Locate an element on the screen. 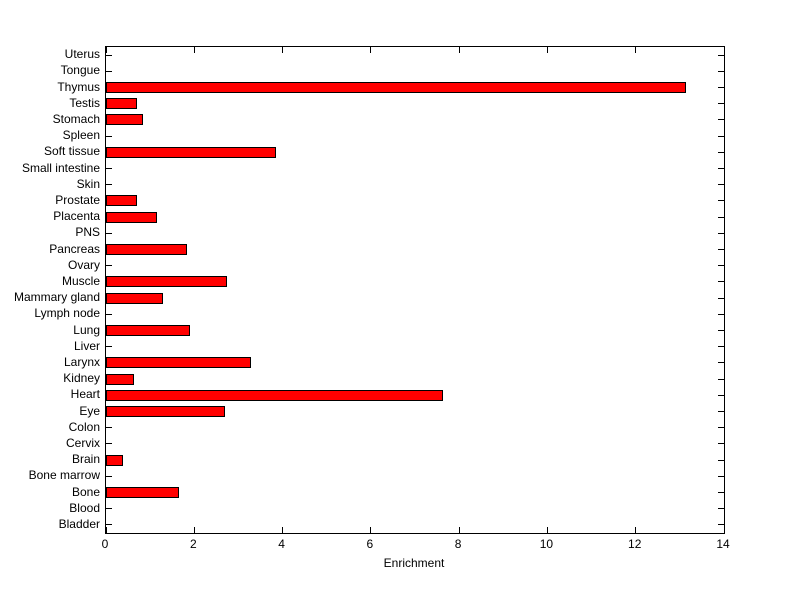 Image resolution: width=800 pixels, height=599 pixels. category-label: Eye is located at coordinates (89, 410).